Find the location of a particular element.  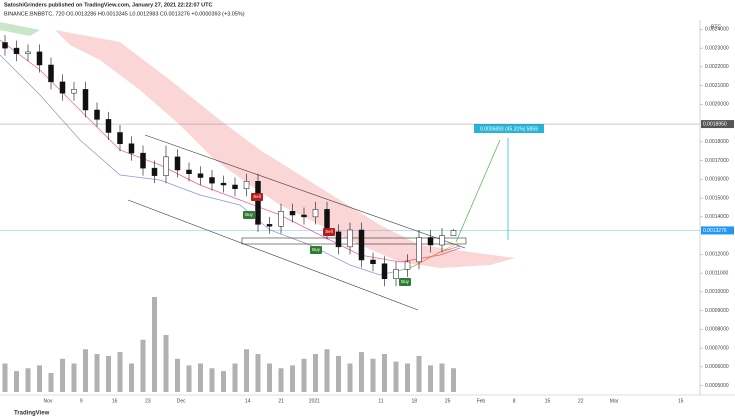

footer-logo: TradingView is located at coordinates (32, 414).